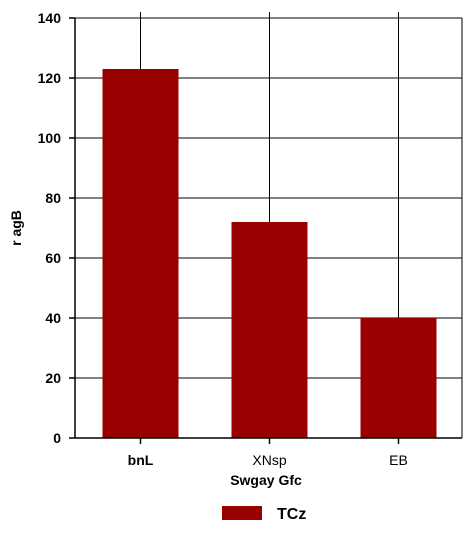 The width and height of the screenshot is (474, 553). What do you see at coordinates (398, 378) in the screenshot?
I see `bar-EB` at bounding box center [398, 378].